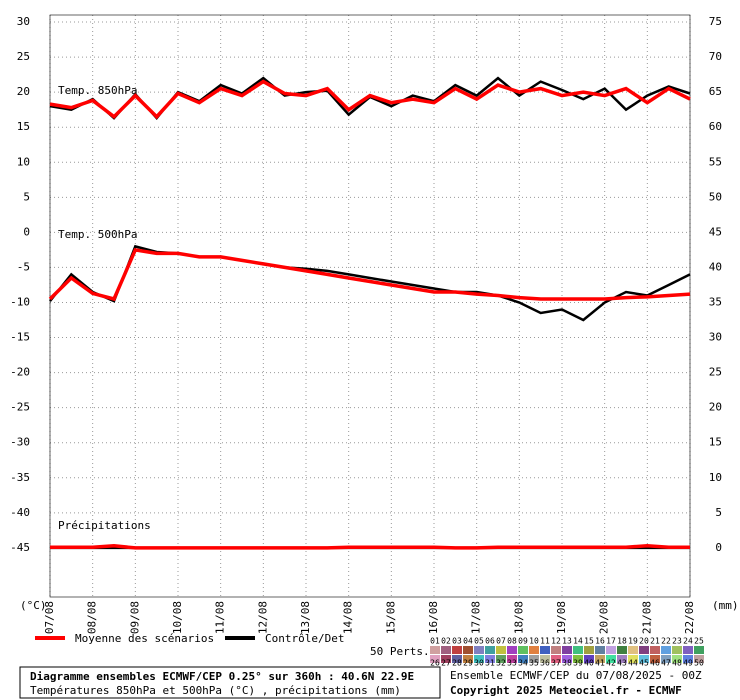  What do you see at coordinates (567, 663) in the screenshot?
I see `perturbation-label: 38` at bounding box center [567, 663].